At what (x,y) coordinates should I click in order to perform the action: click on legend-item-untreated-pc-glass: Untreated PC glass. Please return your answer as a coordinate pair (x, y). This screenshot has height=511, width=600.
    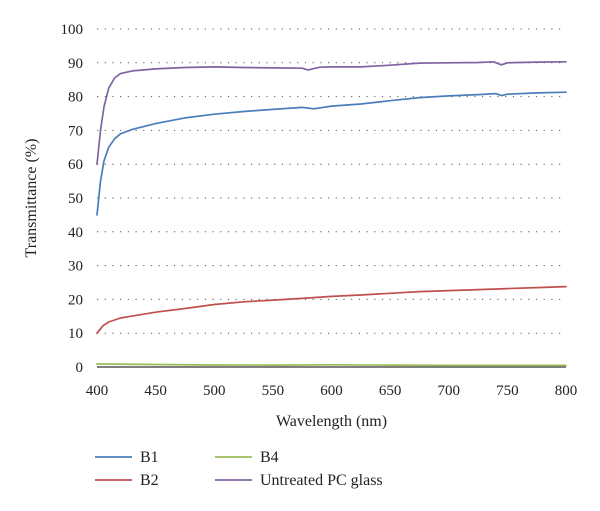
    Looking at the image, I should click on (299, 480).